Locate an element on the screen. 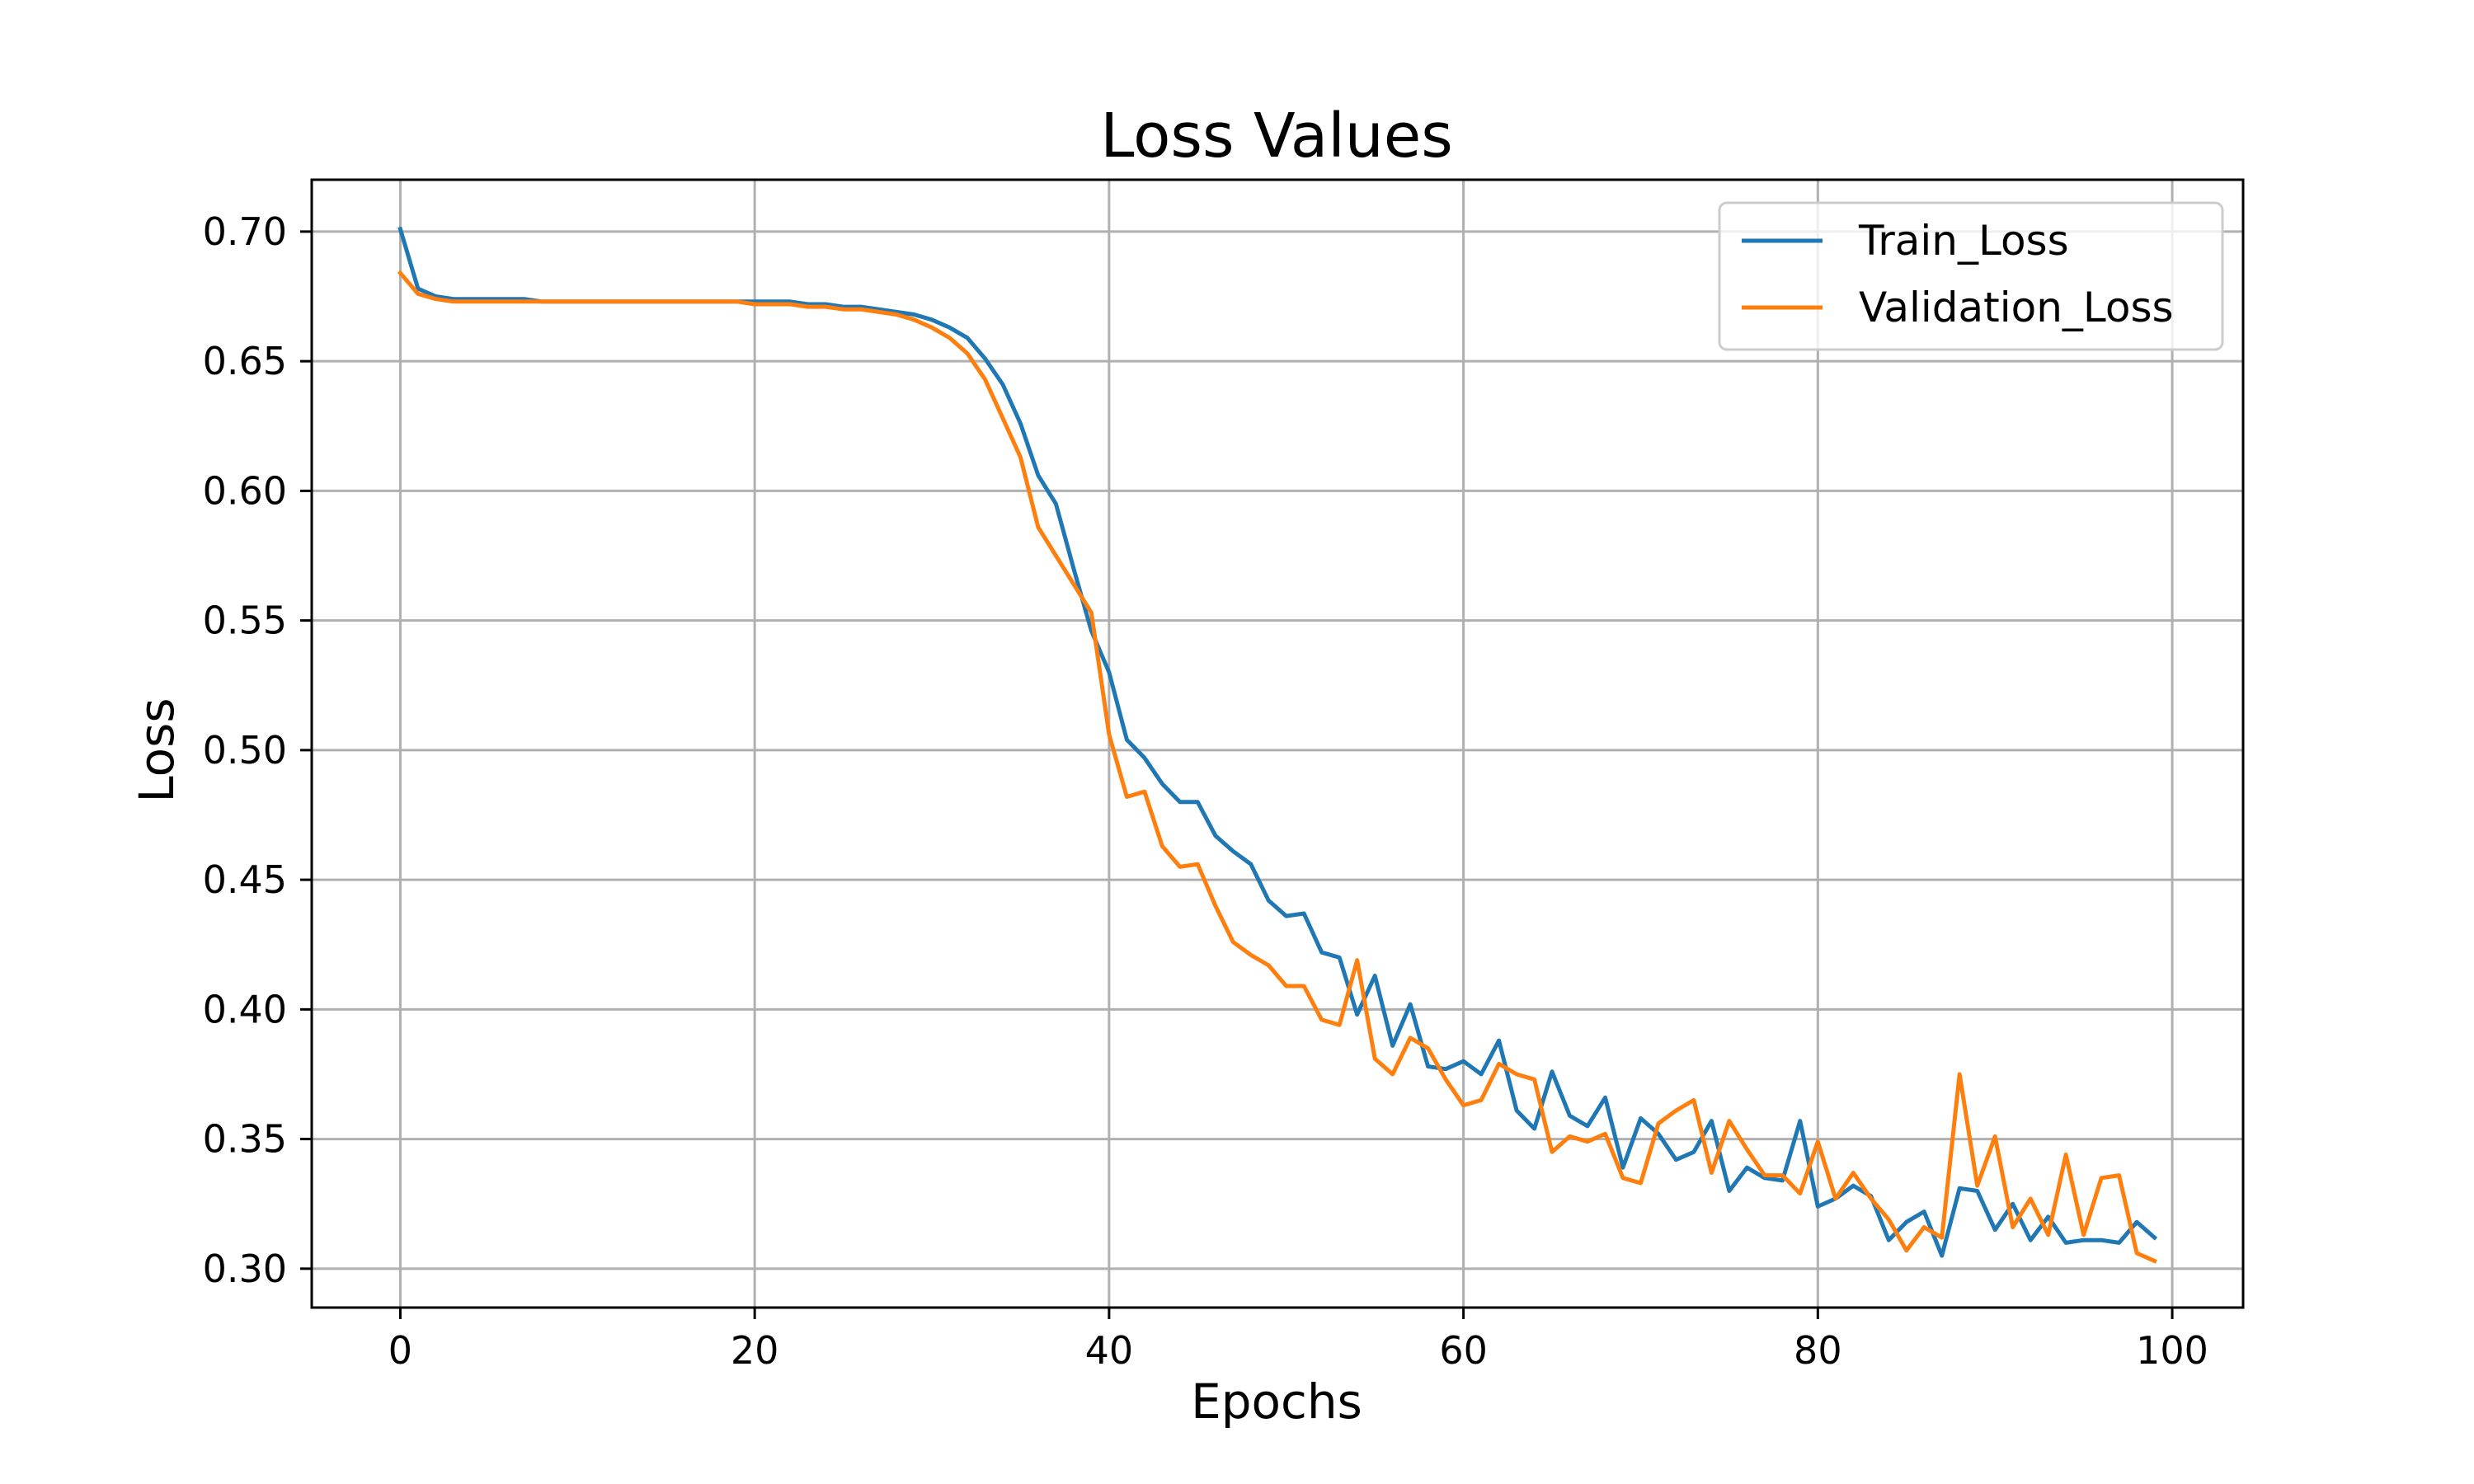 The image size is (2474, 1484). y-tick-label-0.70: 0.70 is located at coordinates (245, 231).